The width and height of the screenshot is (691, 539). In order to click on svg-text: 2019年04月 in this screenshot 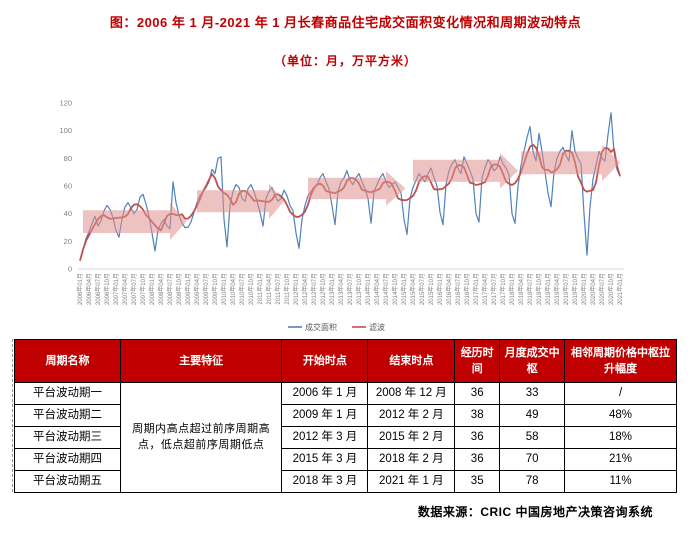, I will do `click(557, 289)`.